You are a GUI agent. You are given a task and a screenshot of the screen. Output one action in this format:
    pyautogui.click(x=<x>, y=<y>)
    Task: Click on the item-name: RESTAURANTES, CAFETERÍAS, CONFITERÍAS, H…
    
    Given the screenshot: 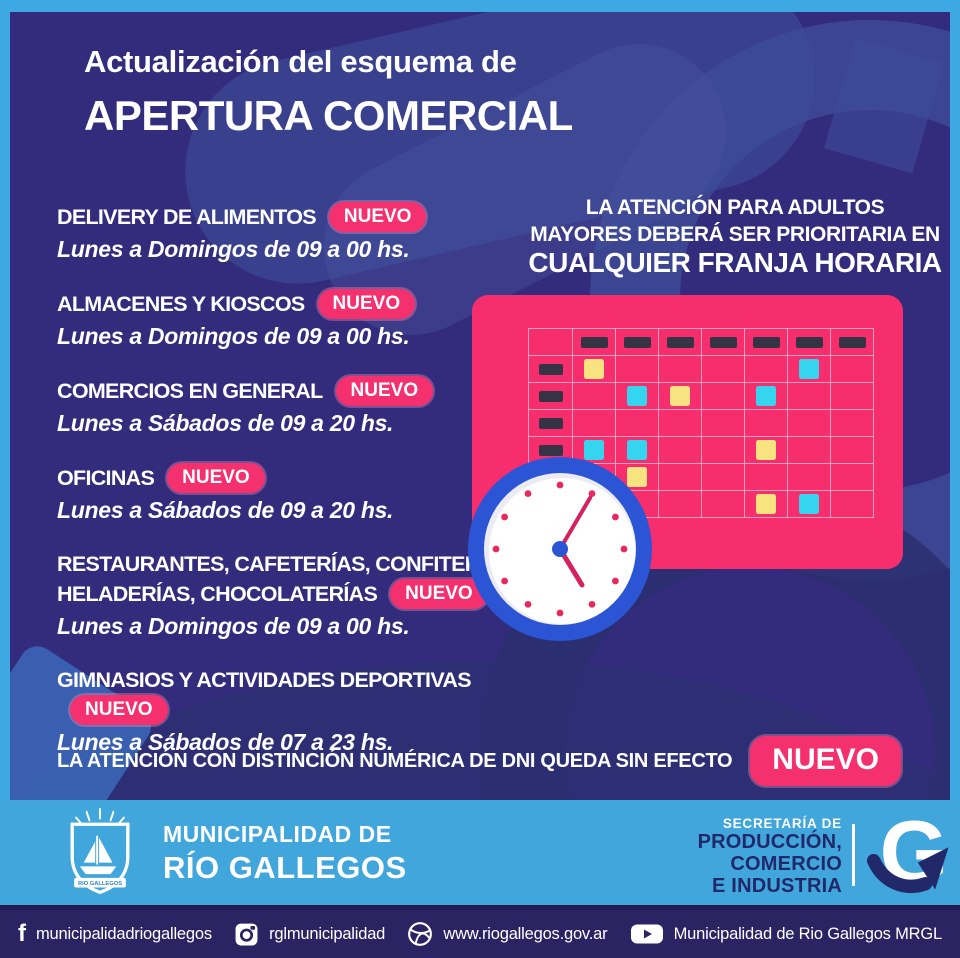 What is the action you would take?
    pyautogui.click(x=288, y=579)
    